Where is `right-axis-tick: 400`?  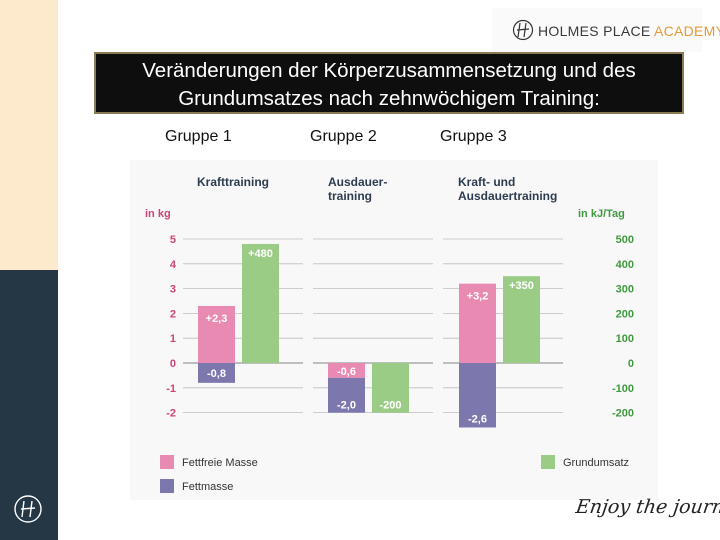 right-axis-tick: 400 is located at coordinates (625, 265).